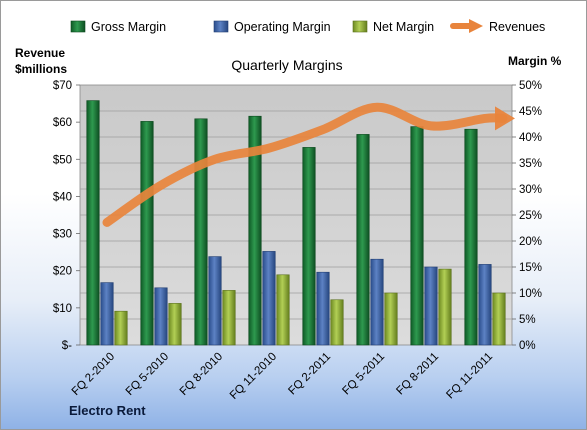  Describe the element at coordinates (282, 27) in the screenshot. I see `legend-label-operating-margin: Operating Margin` at that location.